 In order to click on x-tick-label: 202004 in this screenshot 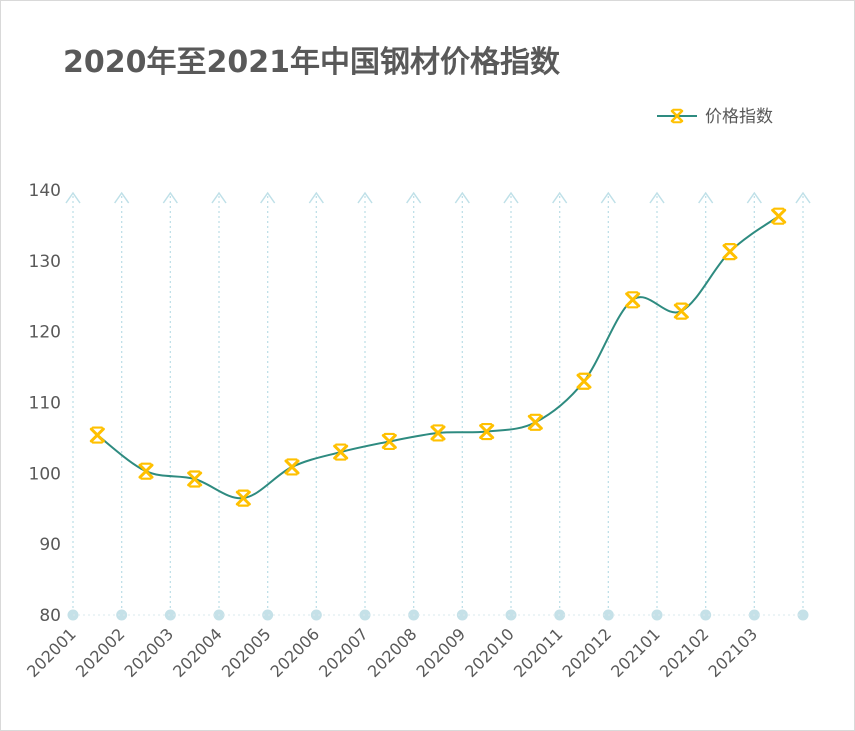, I will do `click(197, 652)`.